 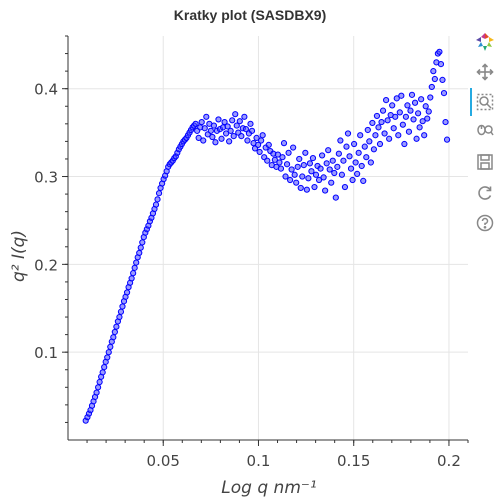 What do you see at coordinates (485, 162) in the screenshot?
I see `save-icon` at bounding box center [485, 162].